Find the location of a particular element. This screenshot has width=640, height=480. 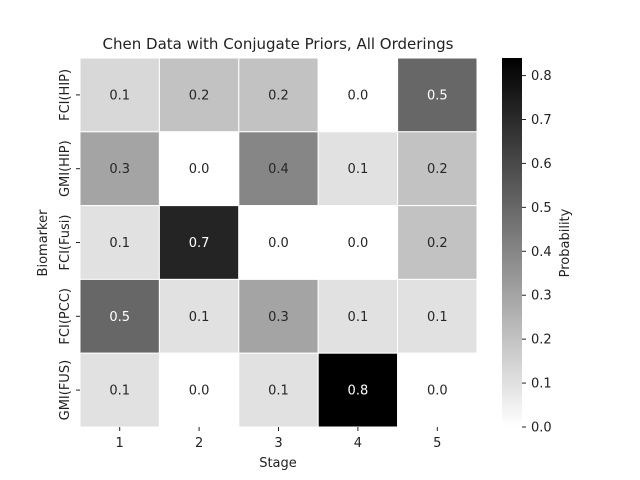

colorbar-ticks: 0.0 0.1 0.2 0.3 0.4 0.5 0.6 0.7 0.8 is located at coordinates (537, 252).